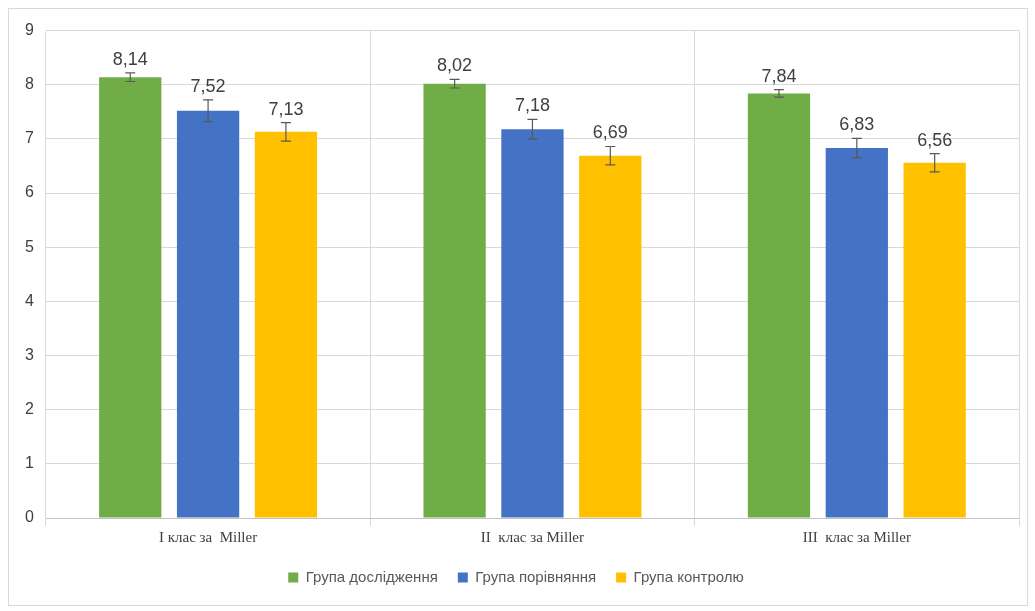  What do you see at coordinates (935, 139) in the screenshot?
I see `data-label: 6,56` at bounding box center [935, 139].